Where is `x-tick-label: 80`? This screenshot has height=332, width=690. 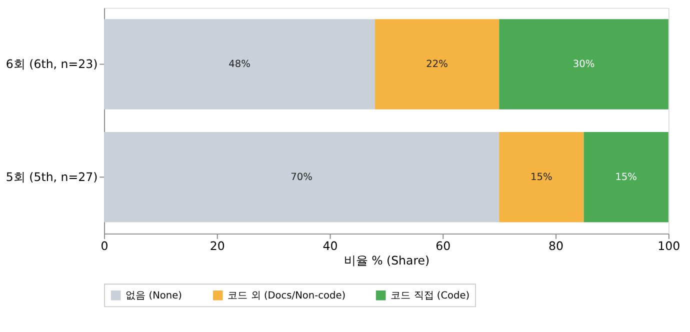 x-tick-label: 80 is located at coordinates (556, 245).